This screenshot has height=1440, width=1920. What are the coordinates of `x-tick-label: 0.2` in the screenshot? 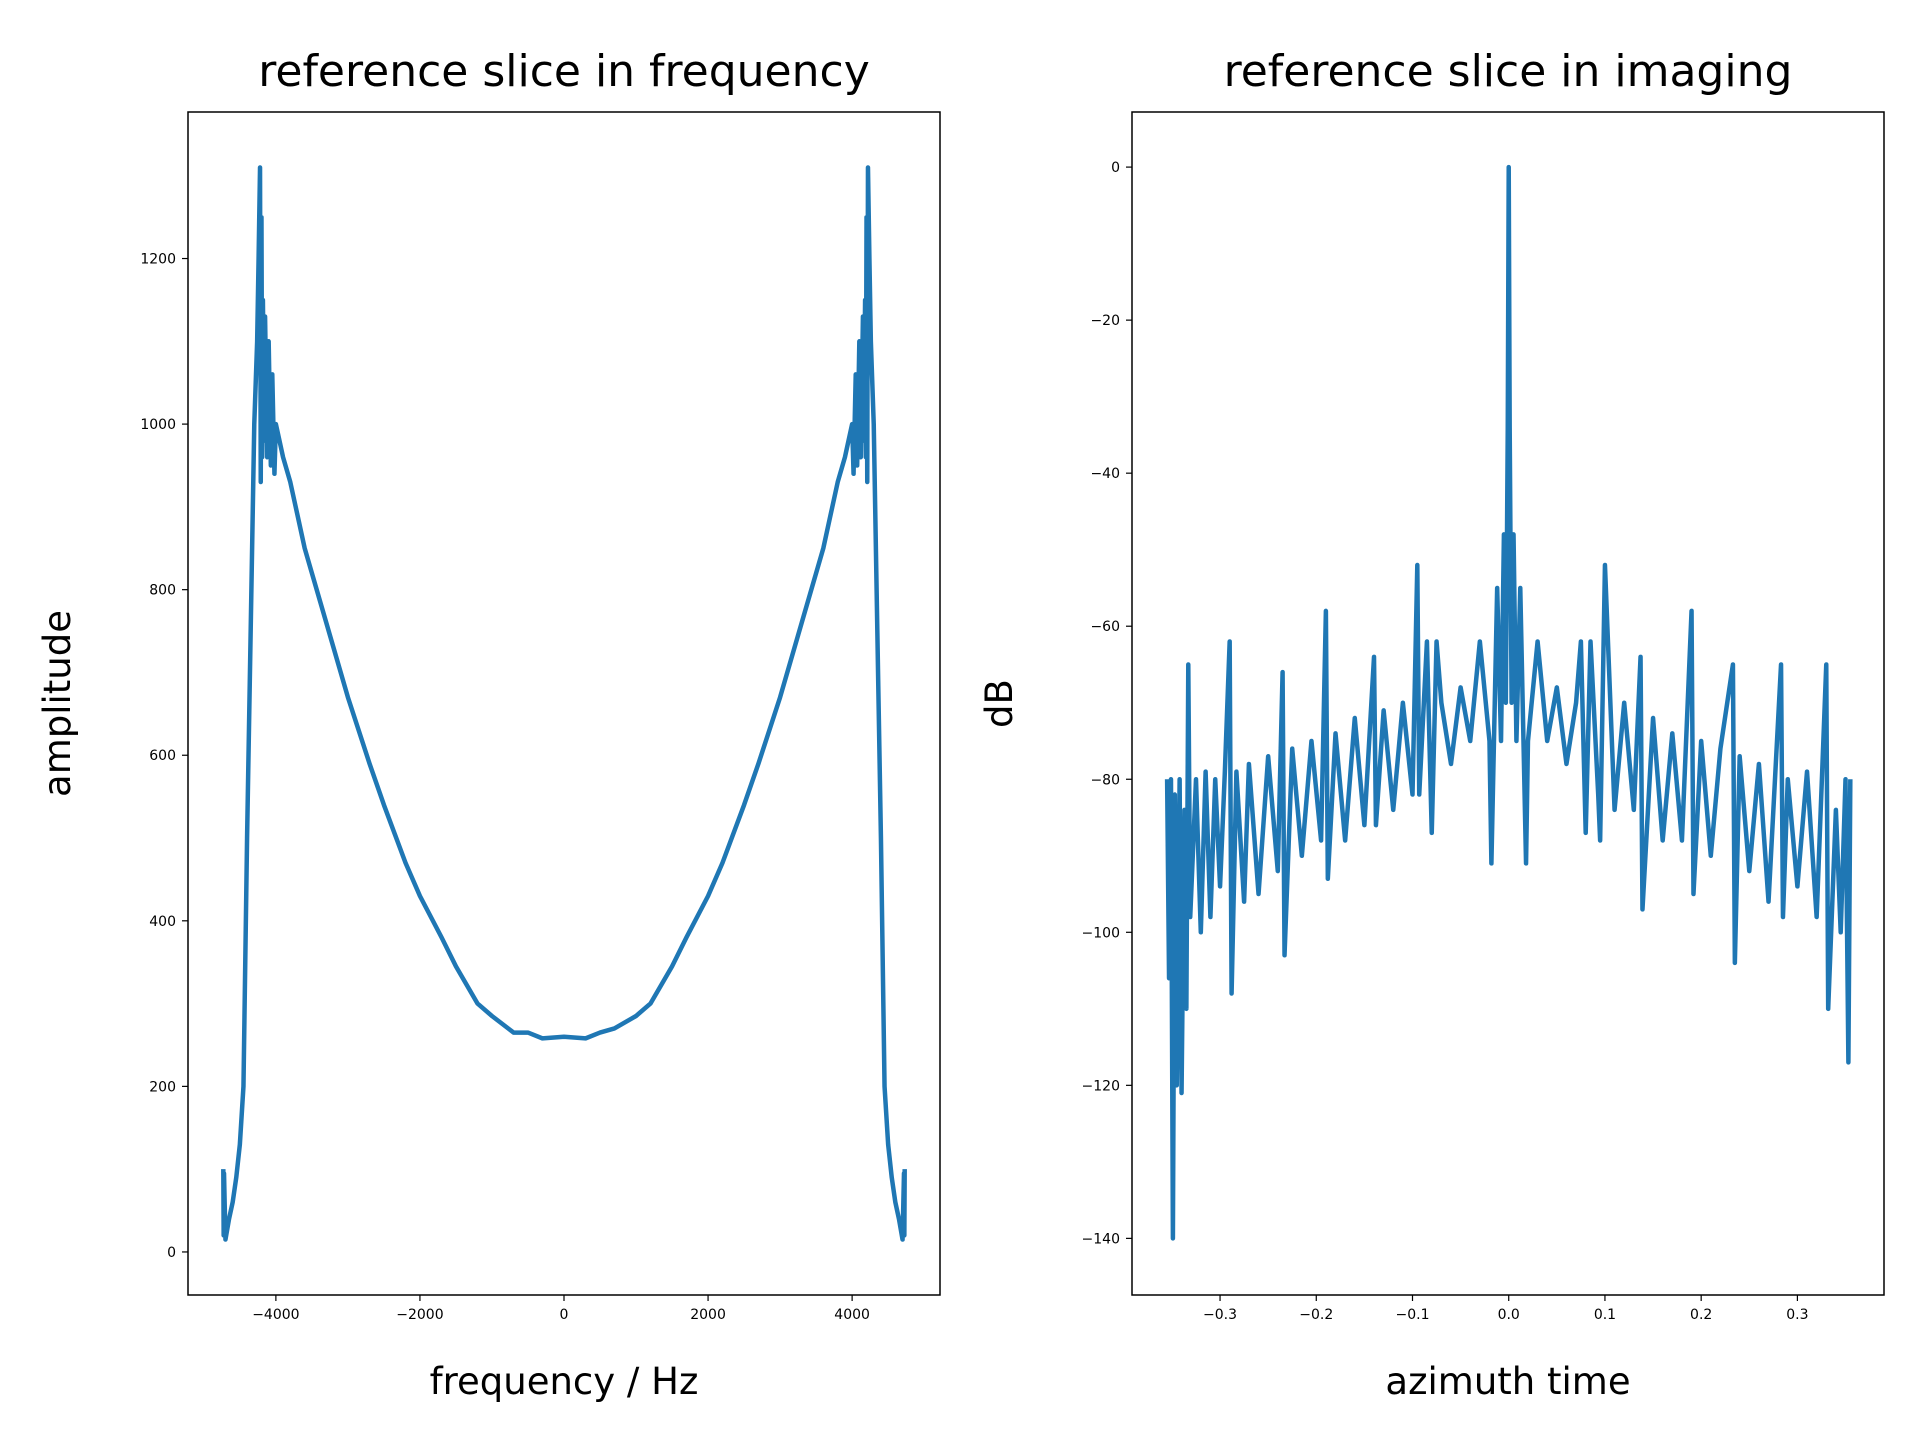 It's located at (1701, 1315).